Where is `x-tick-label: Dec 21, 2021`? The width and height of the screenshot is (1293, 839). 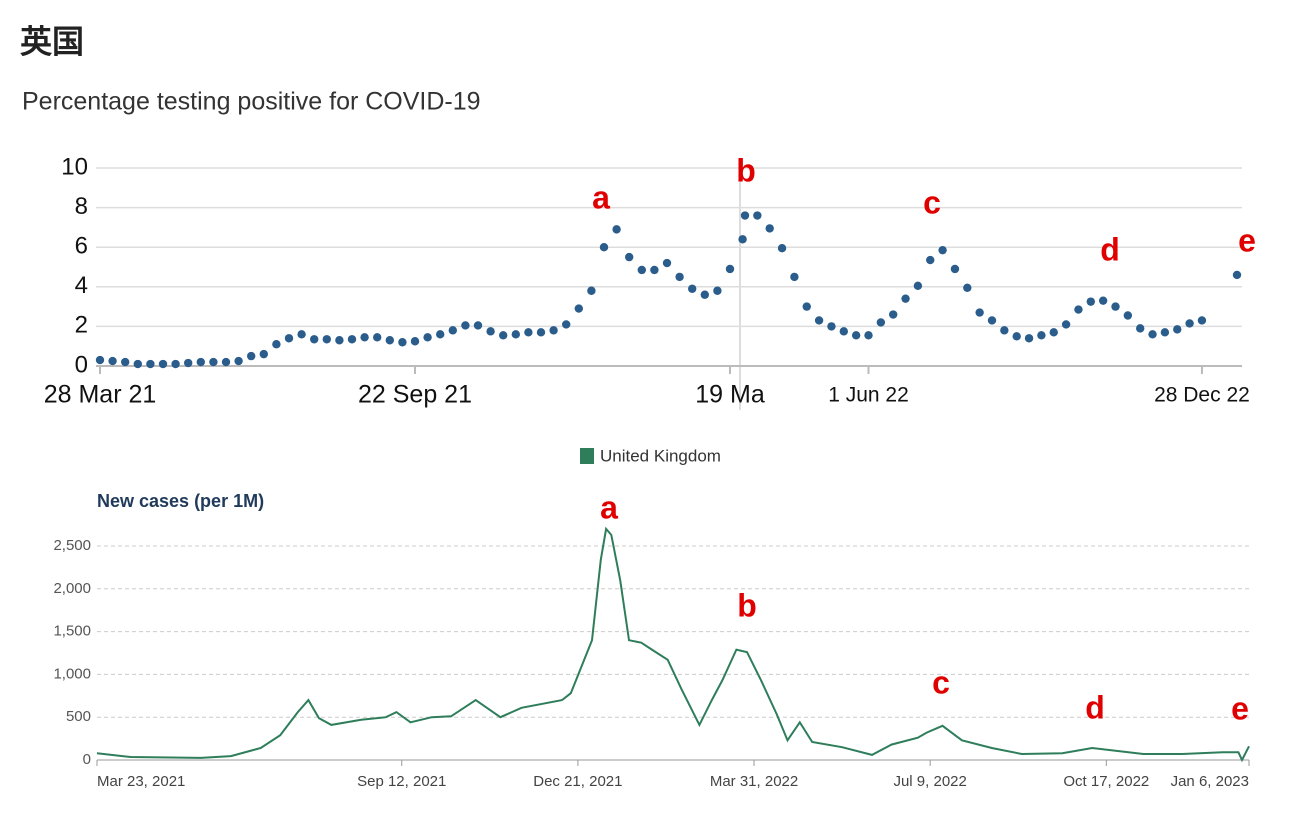 x-tick-label: Dec 21, 2021 is located at coordinates (577, 781).